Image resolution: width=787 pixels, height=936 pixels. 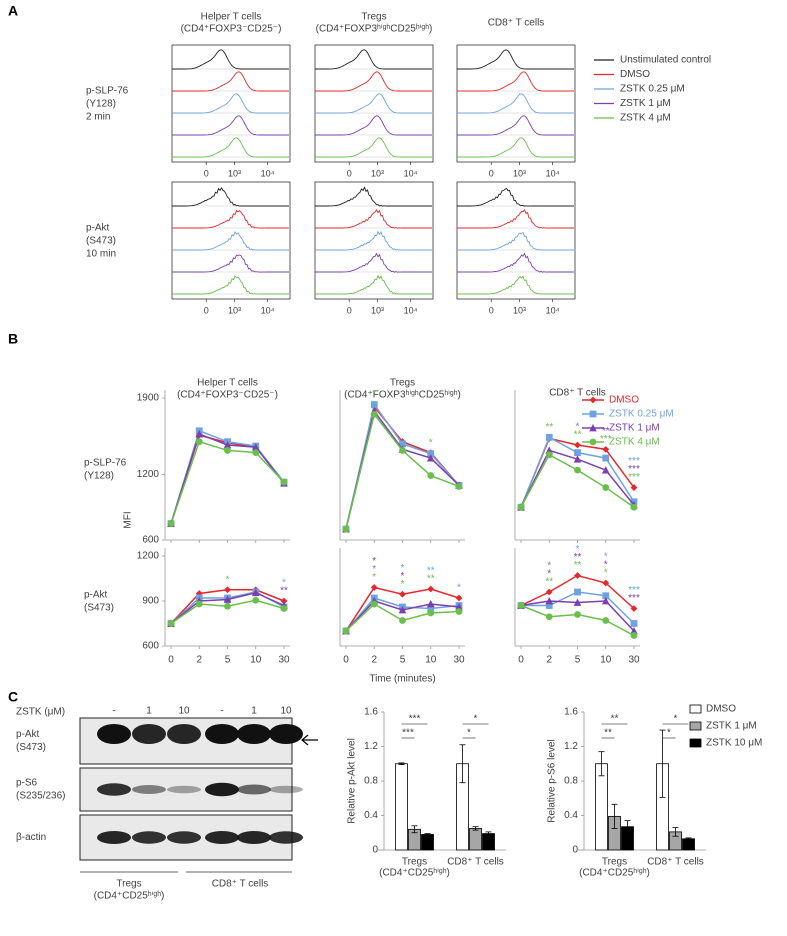 I want to click on blot-row-label: (S235/236), so click(x=40, y=796).